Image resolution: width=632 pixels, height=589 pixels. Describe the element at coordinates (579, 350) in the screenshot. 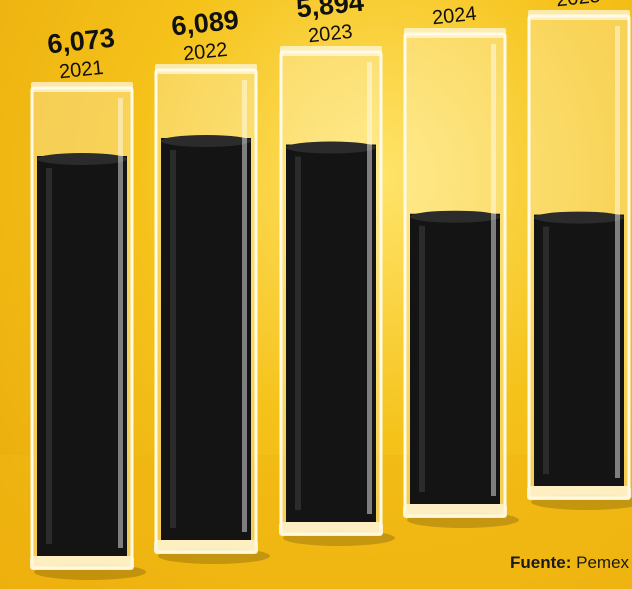

I see `bar-liquid-2025` at that location.